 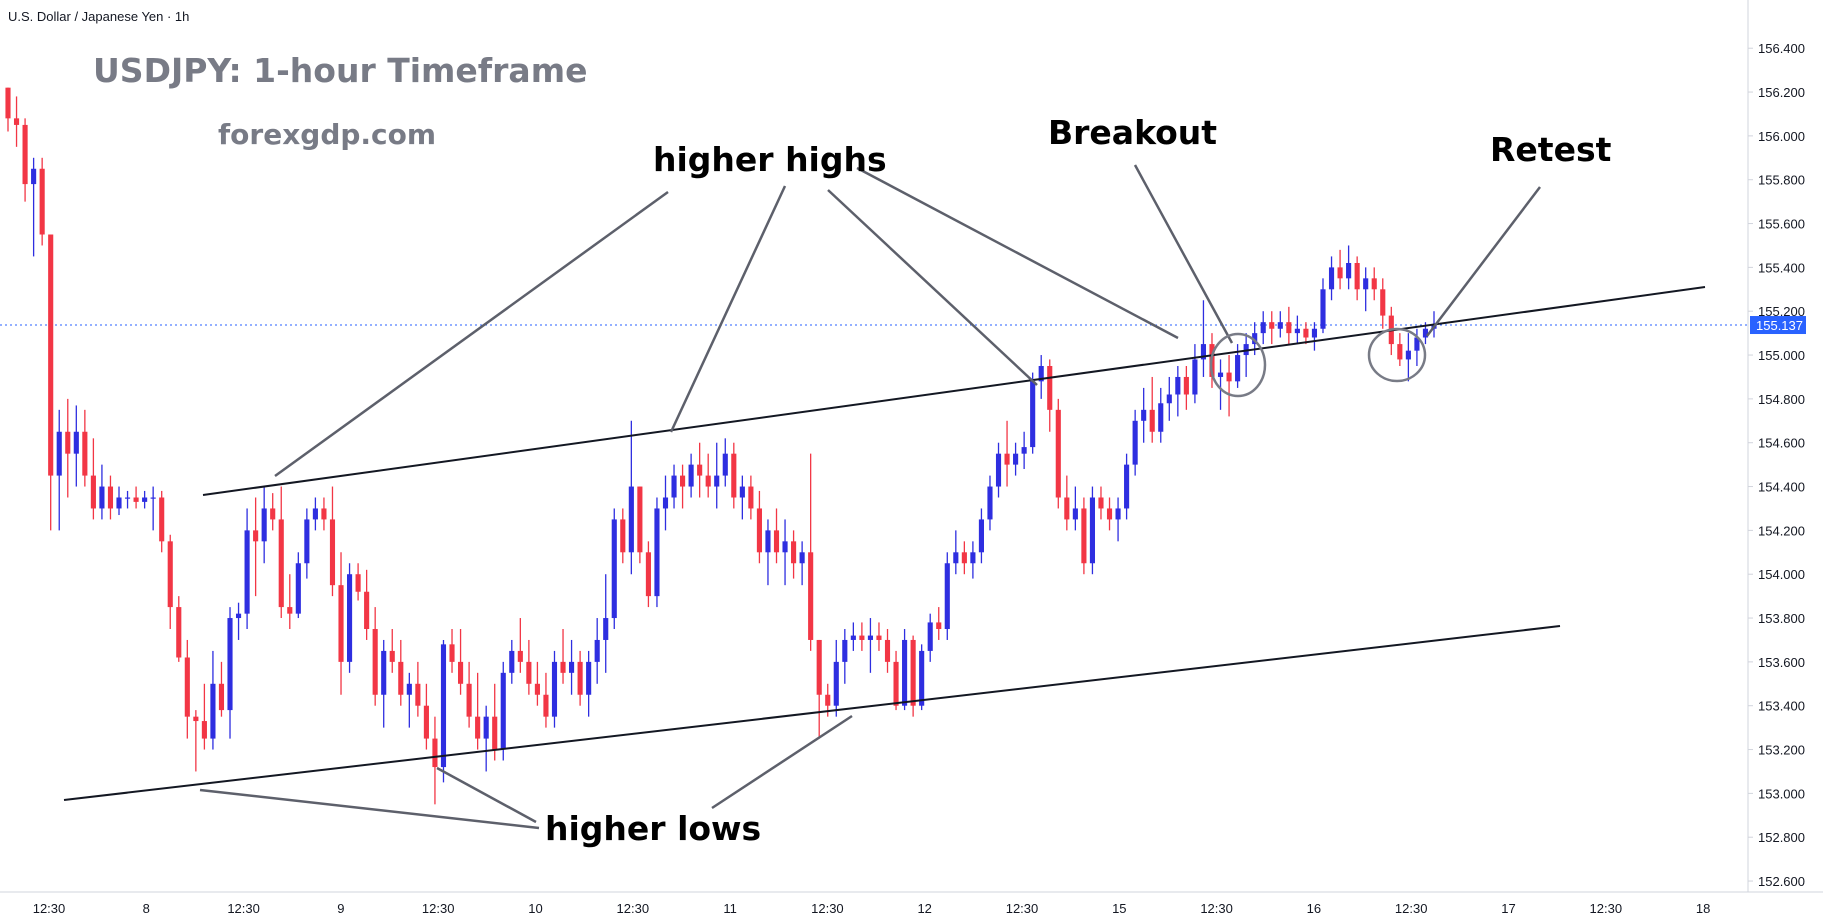 What do you see at coordinates (1781, 92) in the screenshot?
I see `price-tick-label: 156.200` at bounding box center [1781, 92].